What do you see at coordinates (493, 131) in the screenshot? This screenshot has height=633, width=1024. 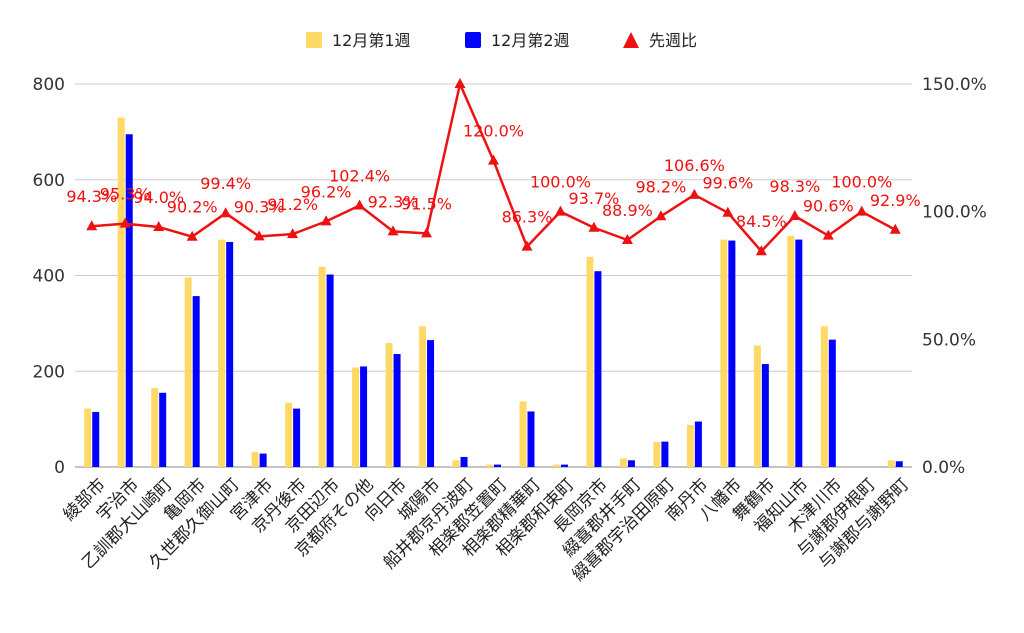 I see `ratio-data-label: 120.0%` at bounding box center [493, 131].